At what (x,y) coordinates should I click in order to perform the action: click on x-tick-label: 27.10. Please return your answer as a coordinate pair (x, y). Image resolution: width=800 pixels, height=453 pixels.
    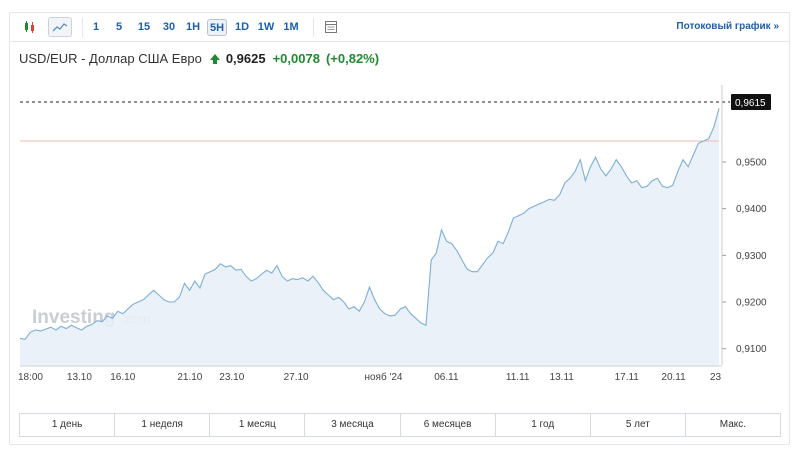
    Looking at the image, I should click on (296, 377).